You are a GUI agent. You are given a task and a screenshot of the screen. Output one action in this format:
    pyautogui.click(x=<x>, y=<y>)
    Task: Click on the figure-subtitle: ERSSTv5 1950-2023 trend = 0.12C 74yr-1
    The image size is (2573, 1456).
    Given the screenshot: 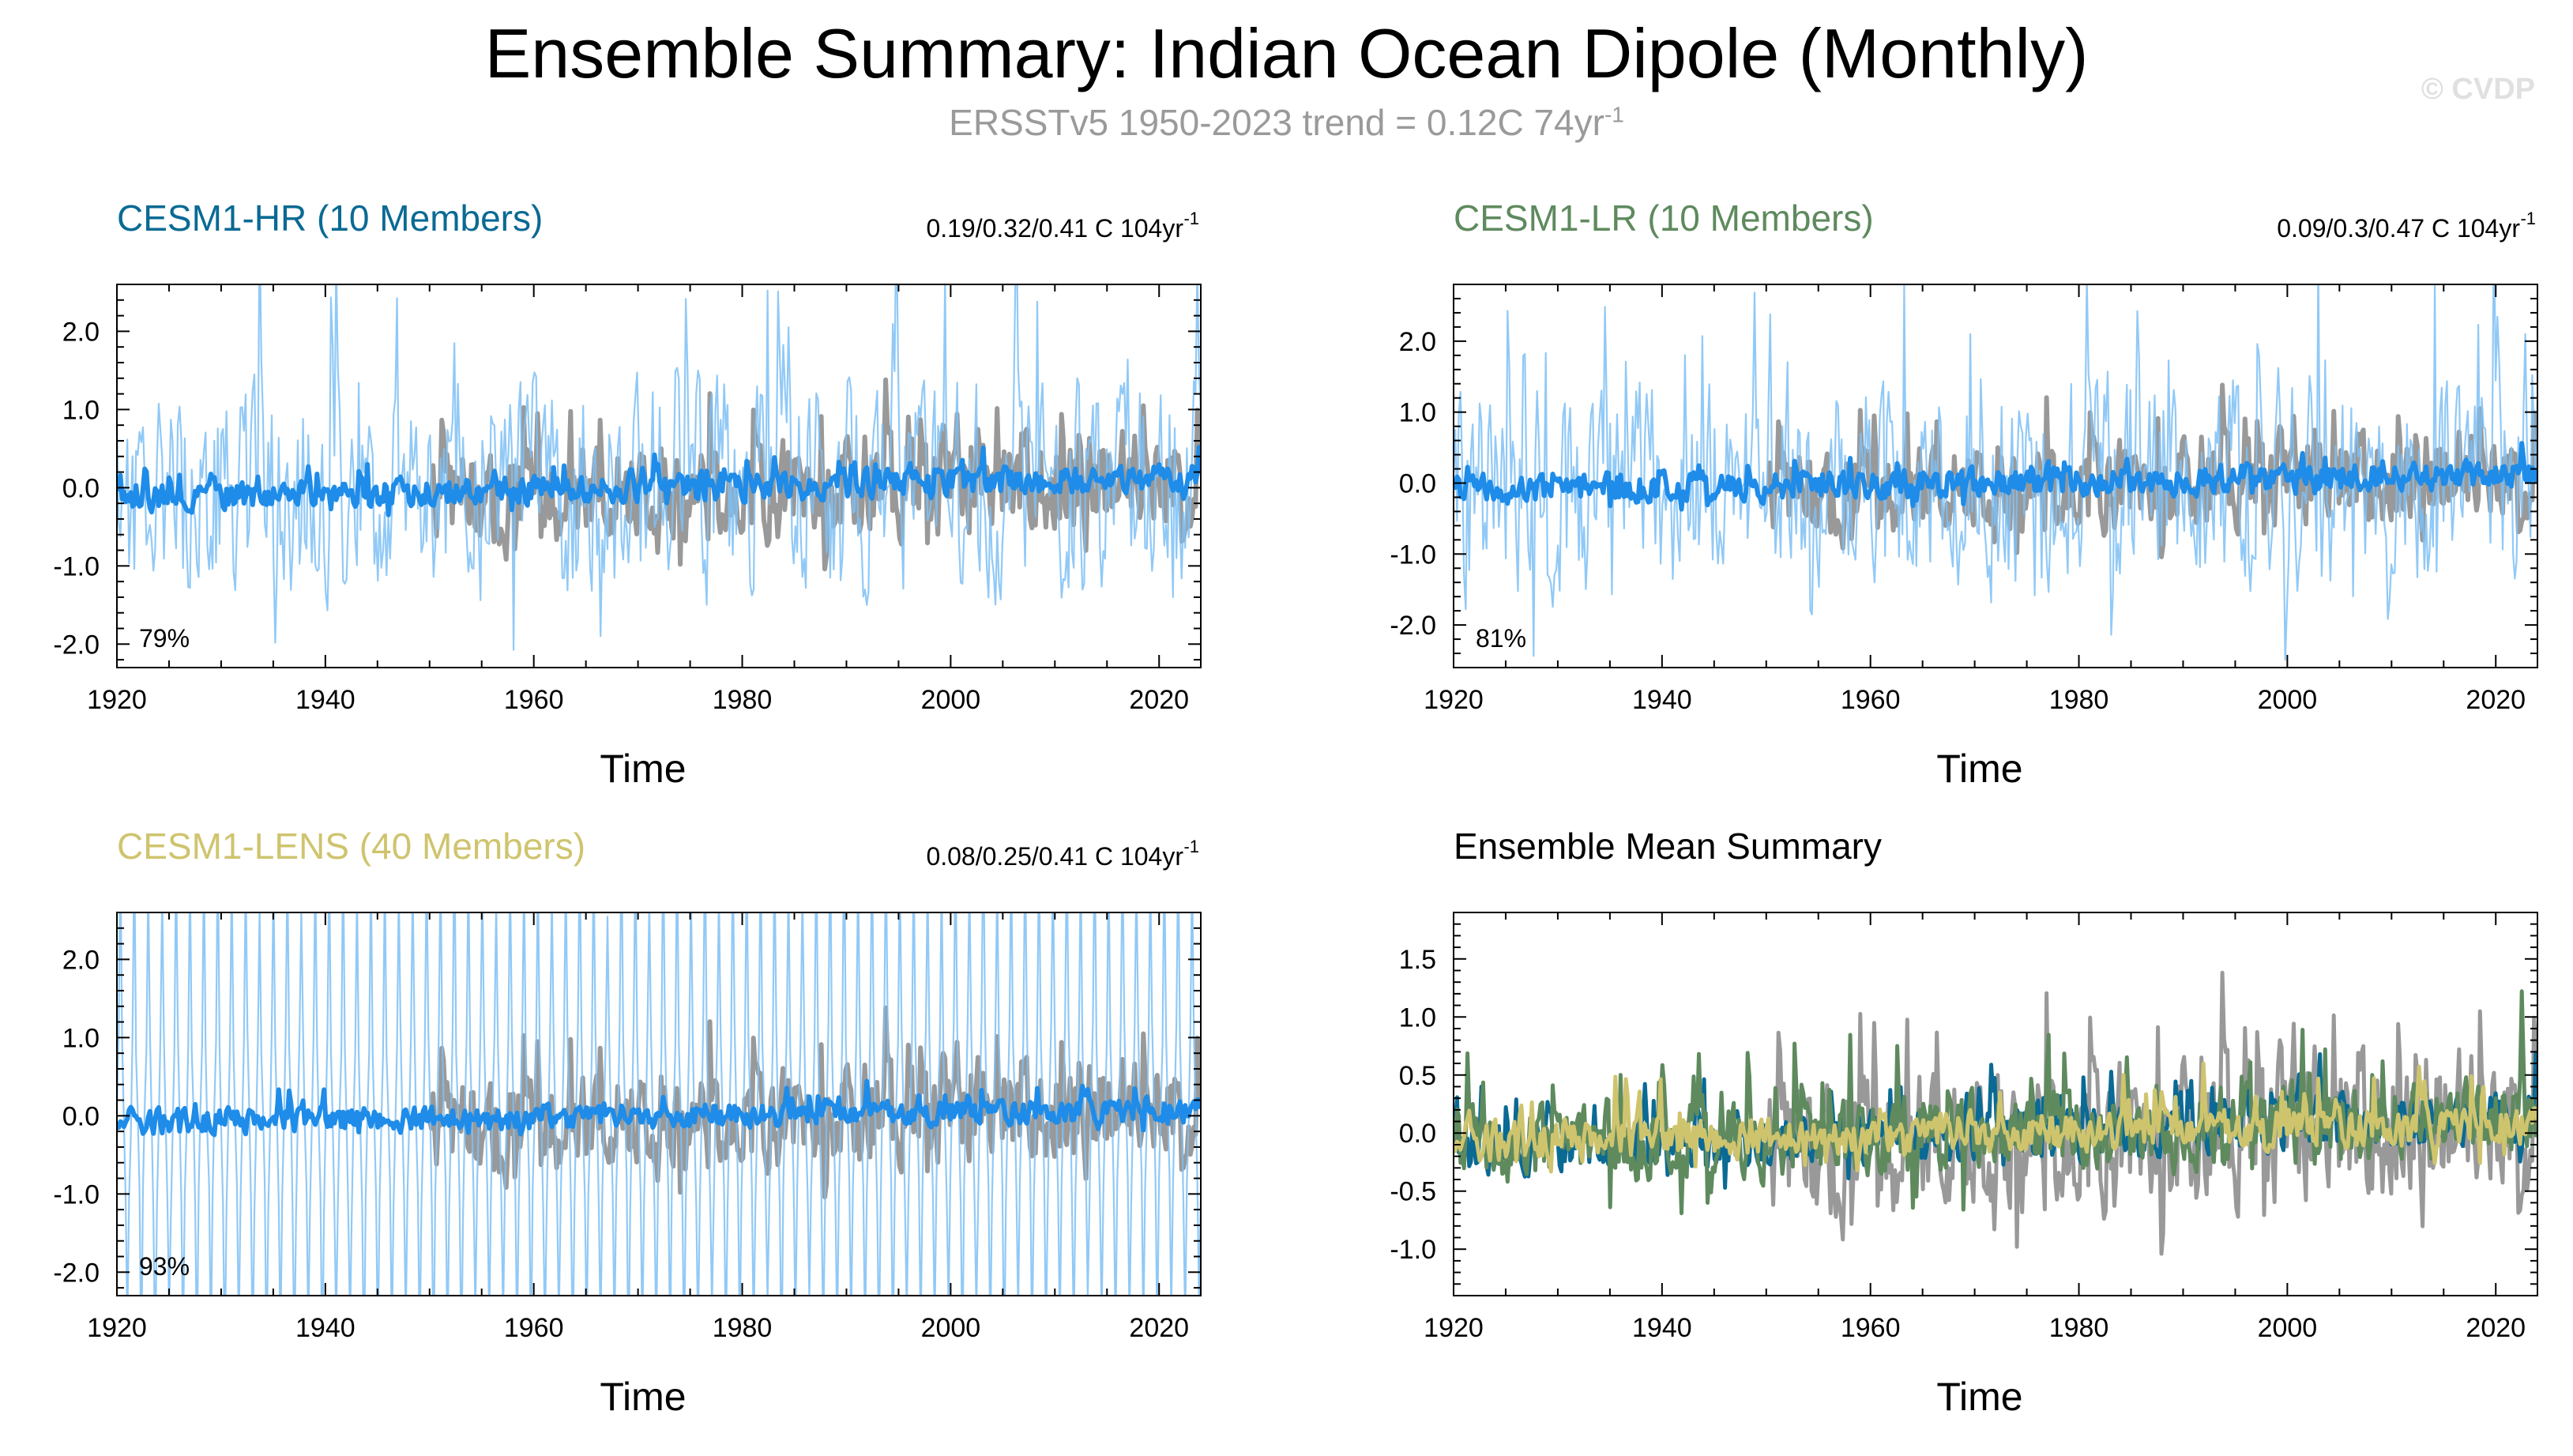 What is the action you would take?
    pyautogui.click(x=1286, y=122)
    